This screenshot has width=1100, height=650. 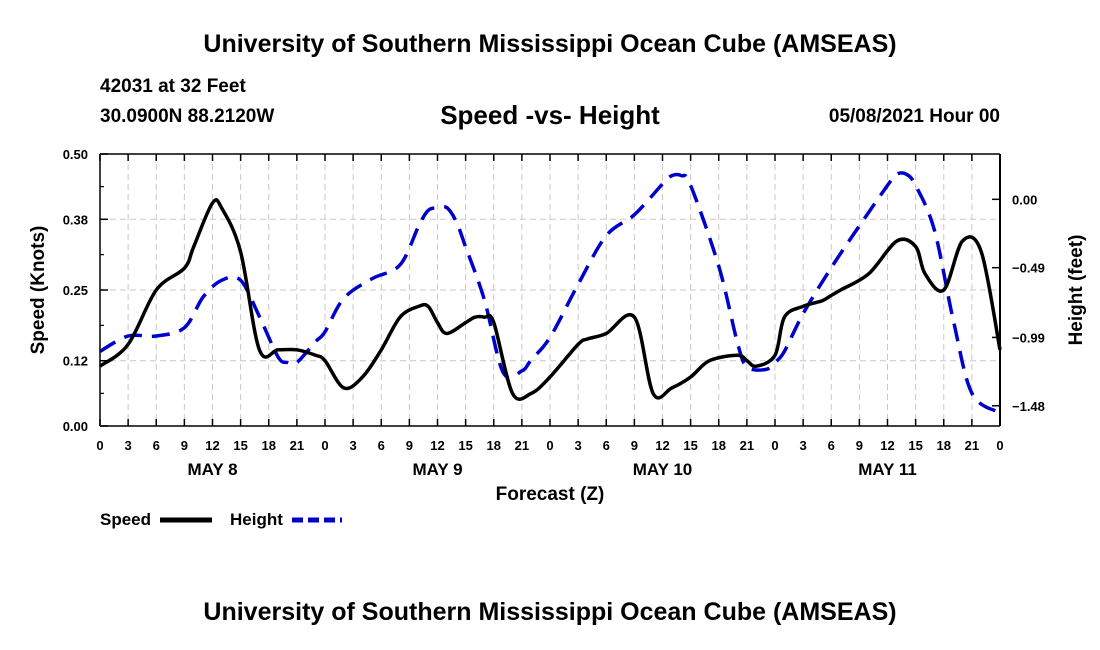 What do you see at coordinates (550, 115) in the screenshot?
I see `chart-title: Speed -vs- Height` at bounding box center [550, 115].